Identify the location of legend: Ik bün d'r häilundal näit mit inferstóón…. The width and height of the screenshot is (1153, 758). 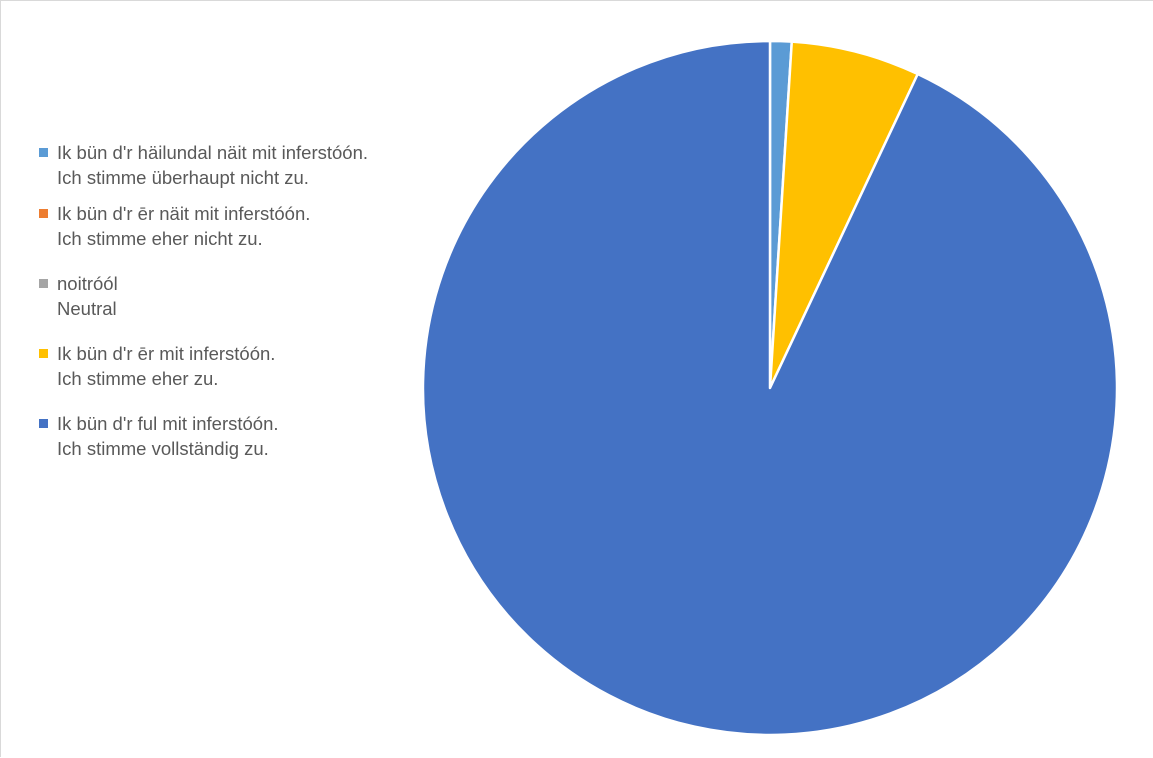
(219, 307).